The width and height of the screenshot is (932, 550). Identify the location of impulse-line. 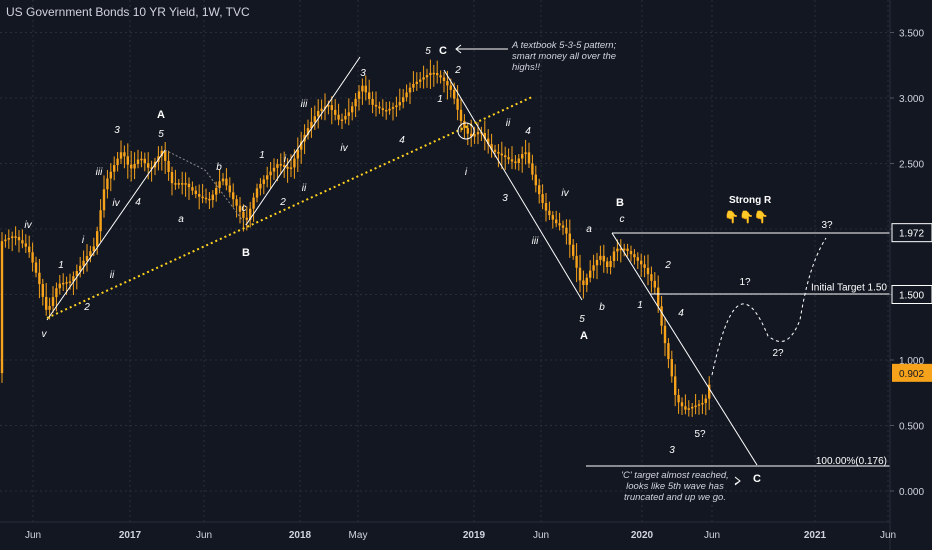
(303, 141).